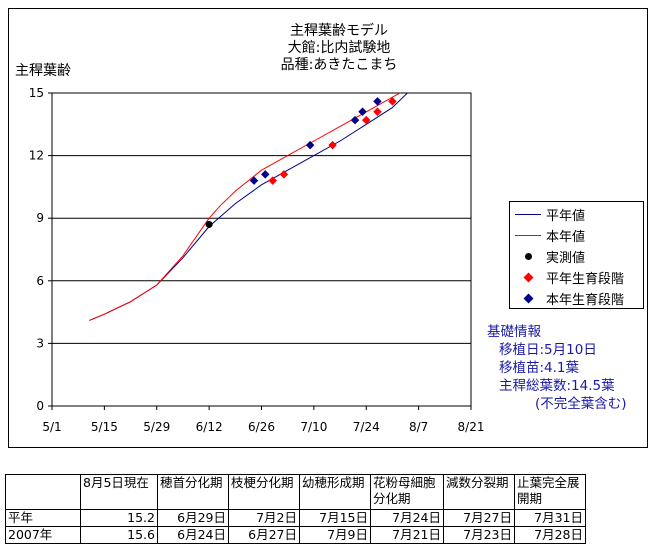  Describe the element at coordinates (51, 427) in the screenshot. I see `x-tick-label: 5/1` at that location.